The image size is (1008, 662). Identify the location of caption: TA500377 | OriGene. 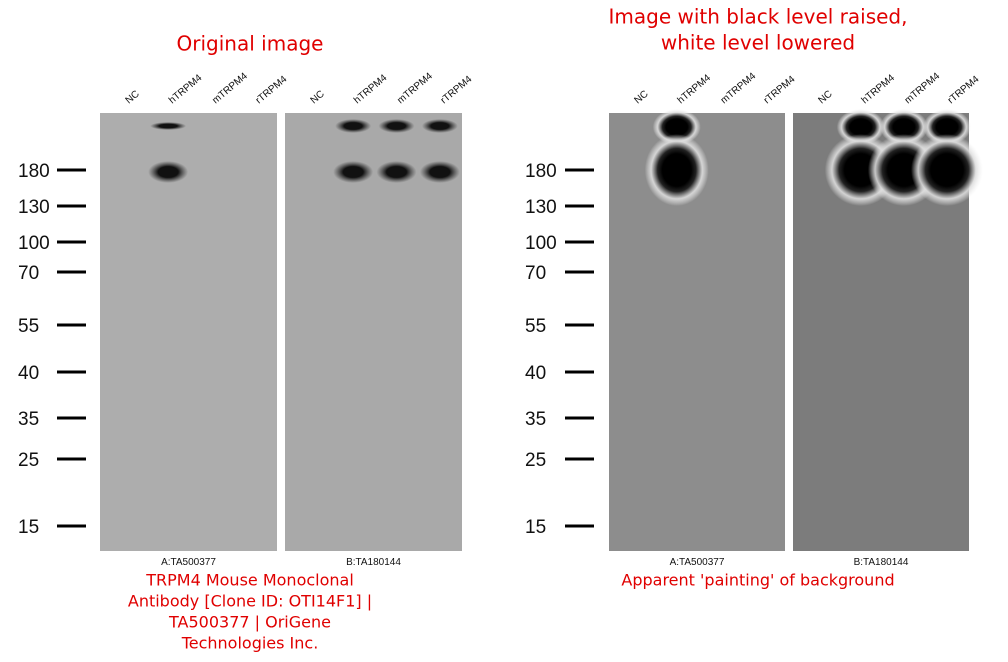
(249, 622).